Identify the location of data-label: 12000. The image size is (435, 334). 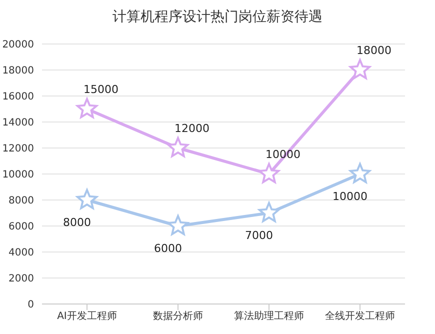
(192, 128).